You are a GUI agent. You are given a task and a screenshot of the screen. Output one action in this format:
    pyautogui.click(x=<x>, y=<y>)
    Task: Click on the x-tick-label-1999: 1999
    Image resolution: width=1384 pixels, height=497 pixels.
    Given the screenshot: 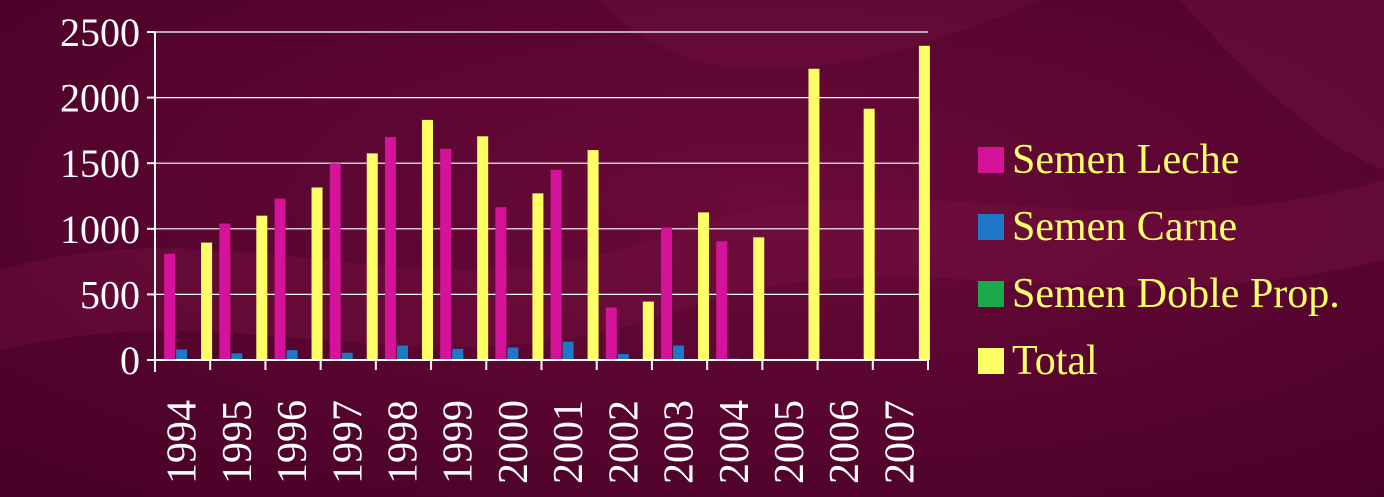 What is the action you would take?
    pyautogui.click(x=459, y=442)
    